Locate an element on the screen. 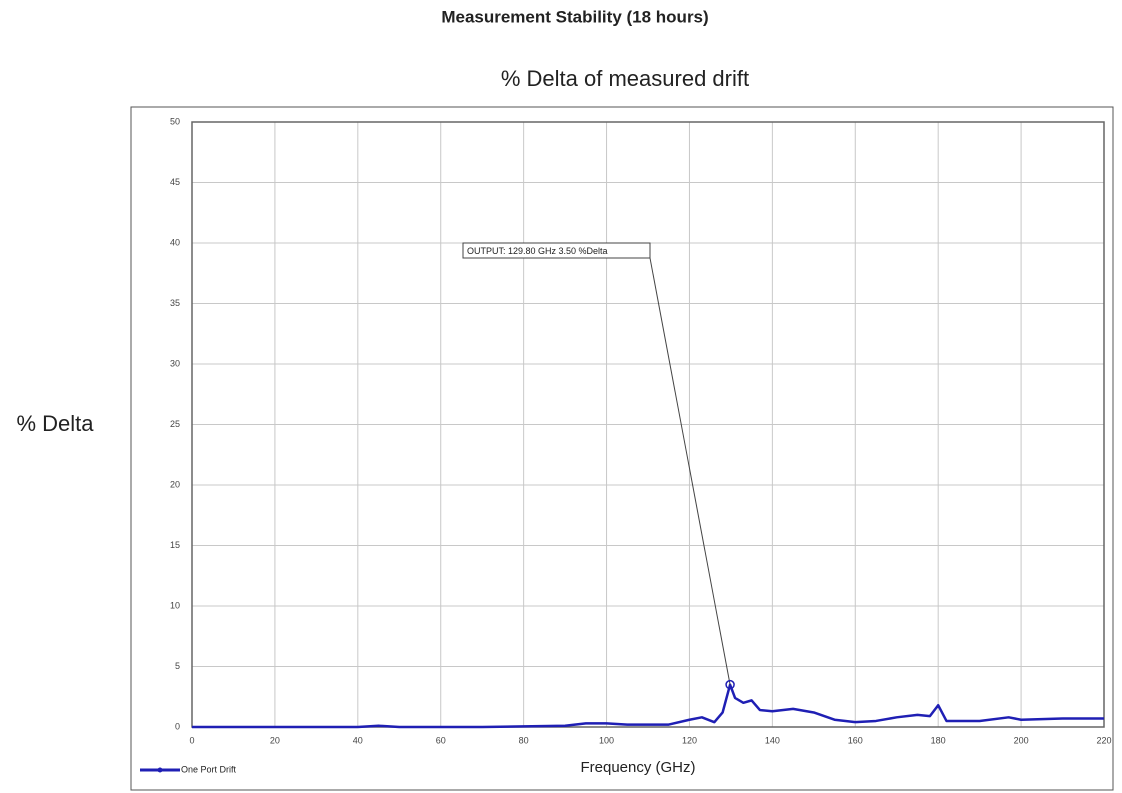 The image size is (1122, 793). annotation-leader is located at coordinates (690, 471).